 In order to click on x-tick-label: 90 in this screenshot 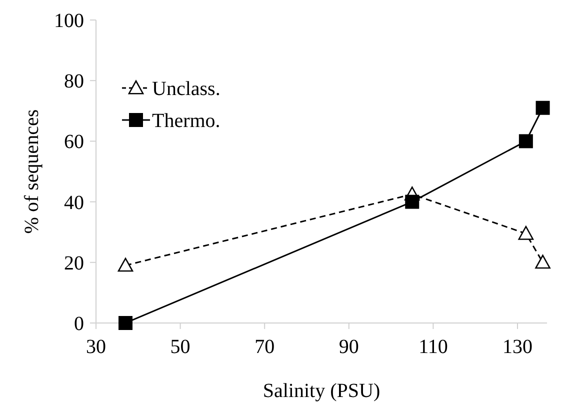, I will do `click(348, 347)`.